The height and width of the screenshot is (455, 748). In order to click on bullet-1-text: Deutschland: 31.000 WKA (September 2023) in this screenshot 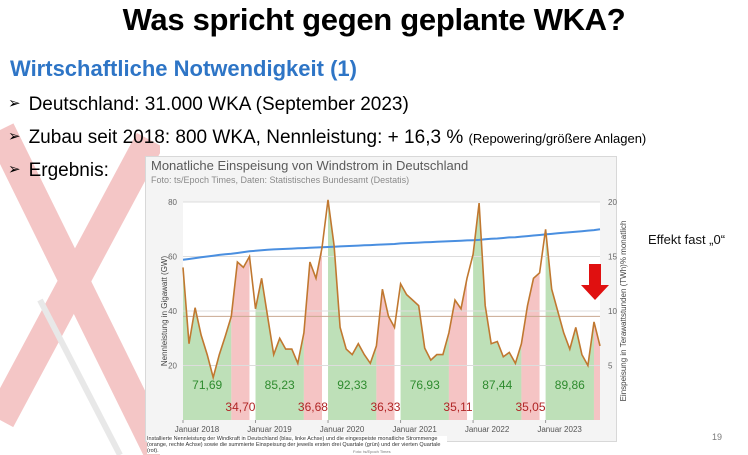, I will do `click(218, 104)`.